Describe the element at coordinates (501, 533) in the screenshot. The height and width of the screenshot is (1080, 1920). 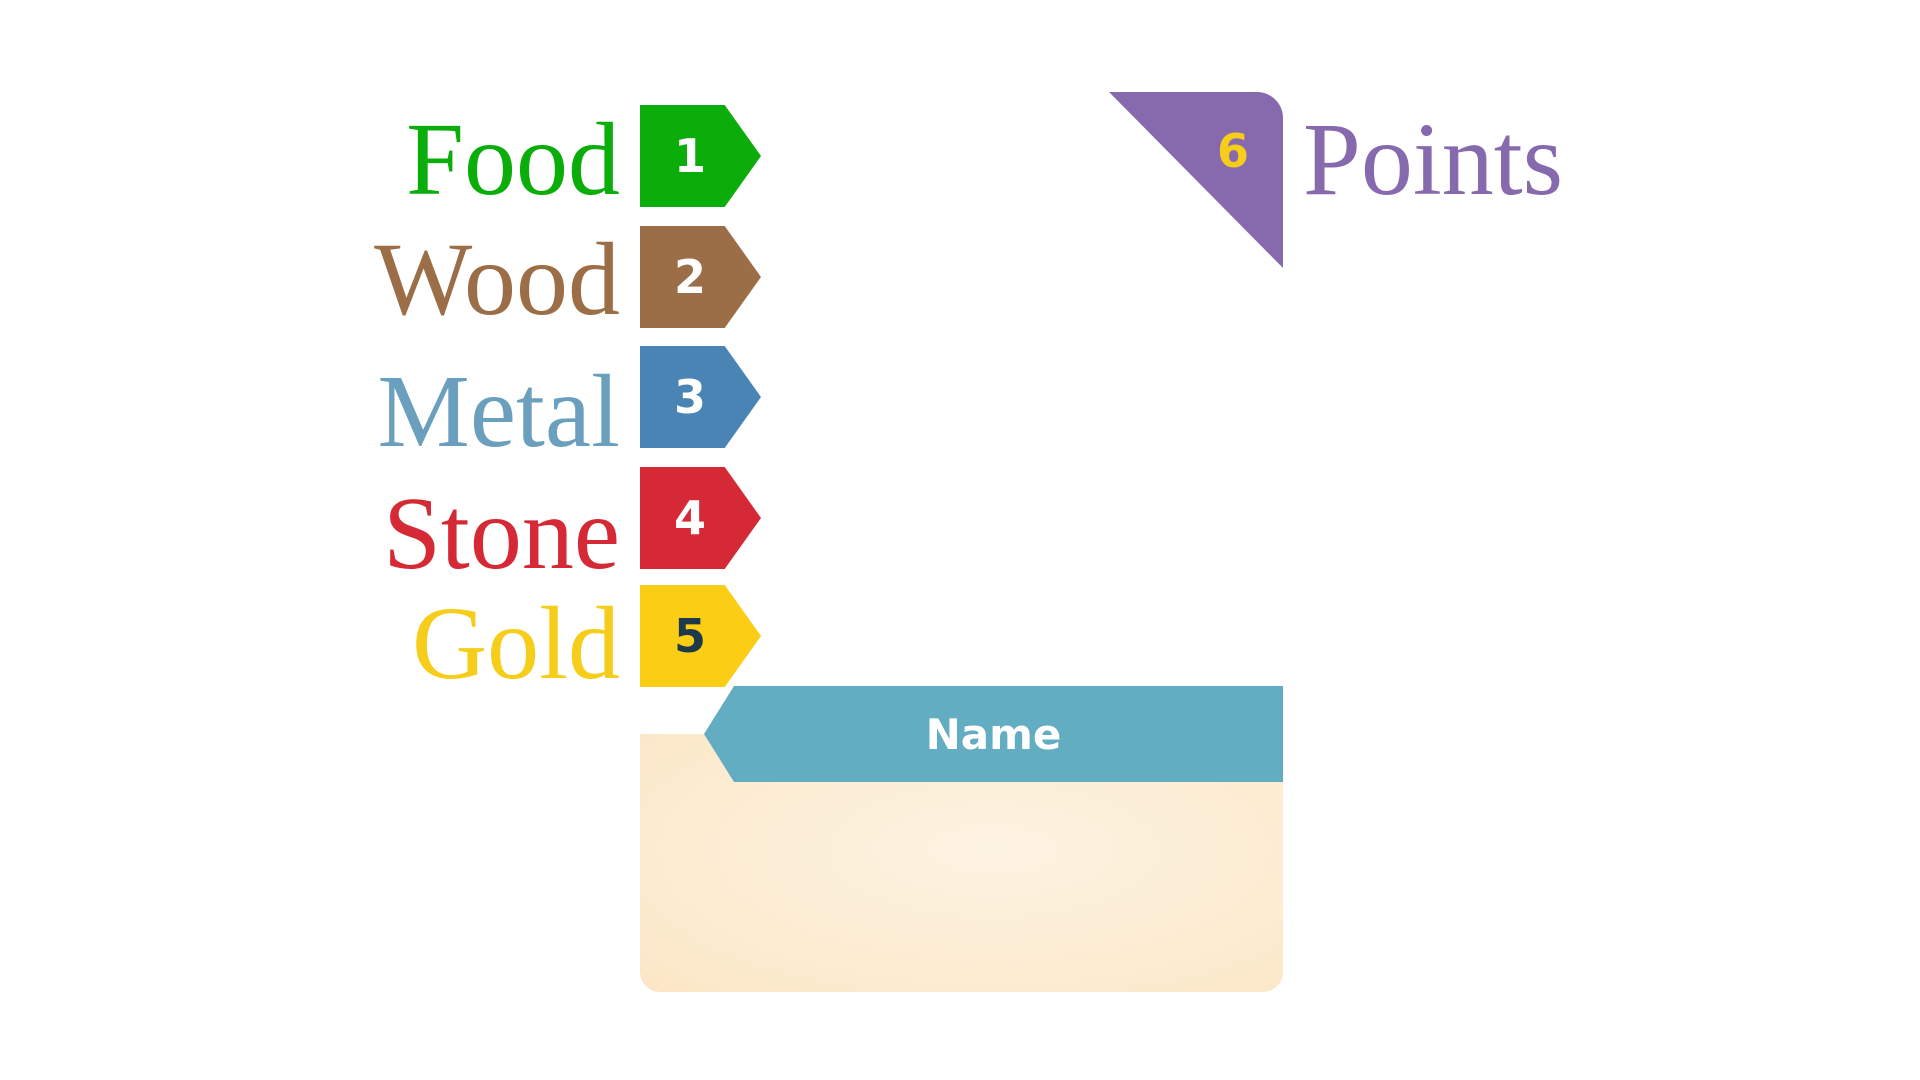
I see `resource-label-stone: Stone` at that location.